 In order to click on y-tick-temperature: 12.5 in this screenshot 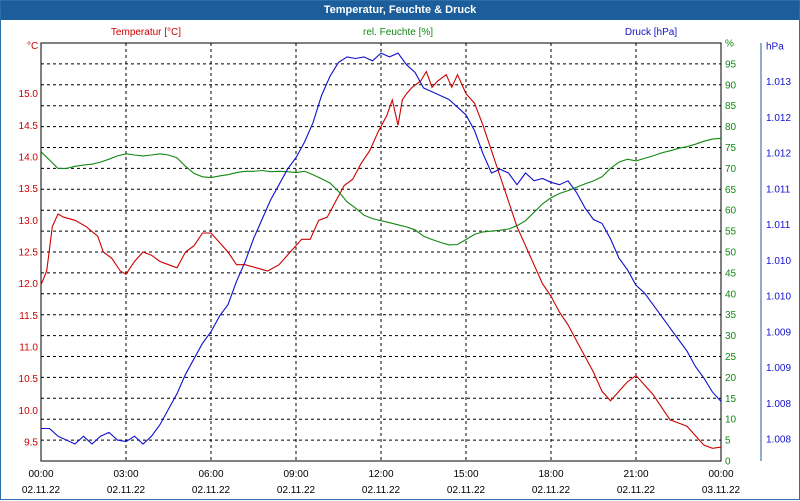, I will do `click(29, 253)`.